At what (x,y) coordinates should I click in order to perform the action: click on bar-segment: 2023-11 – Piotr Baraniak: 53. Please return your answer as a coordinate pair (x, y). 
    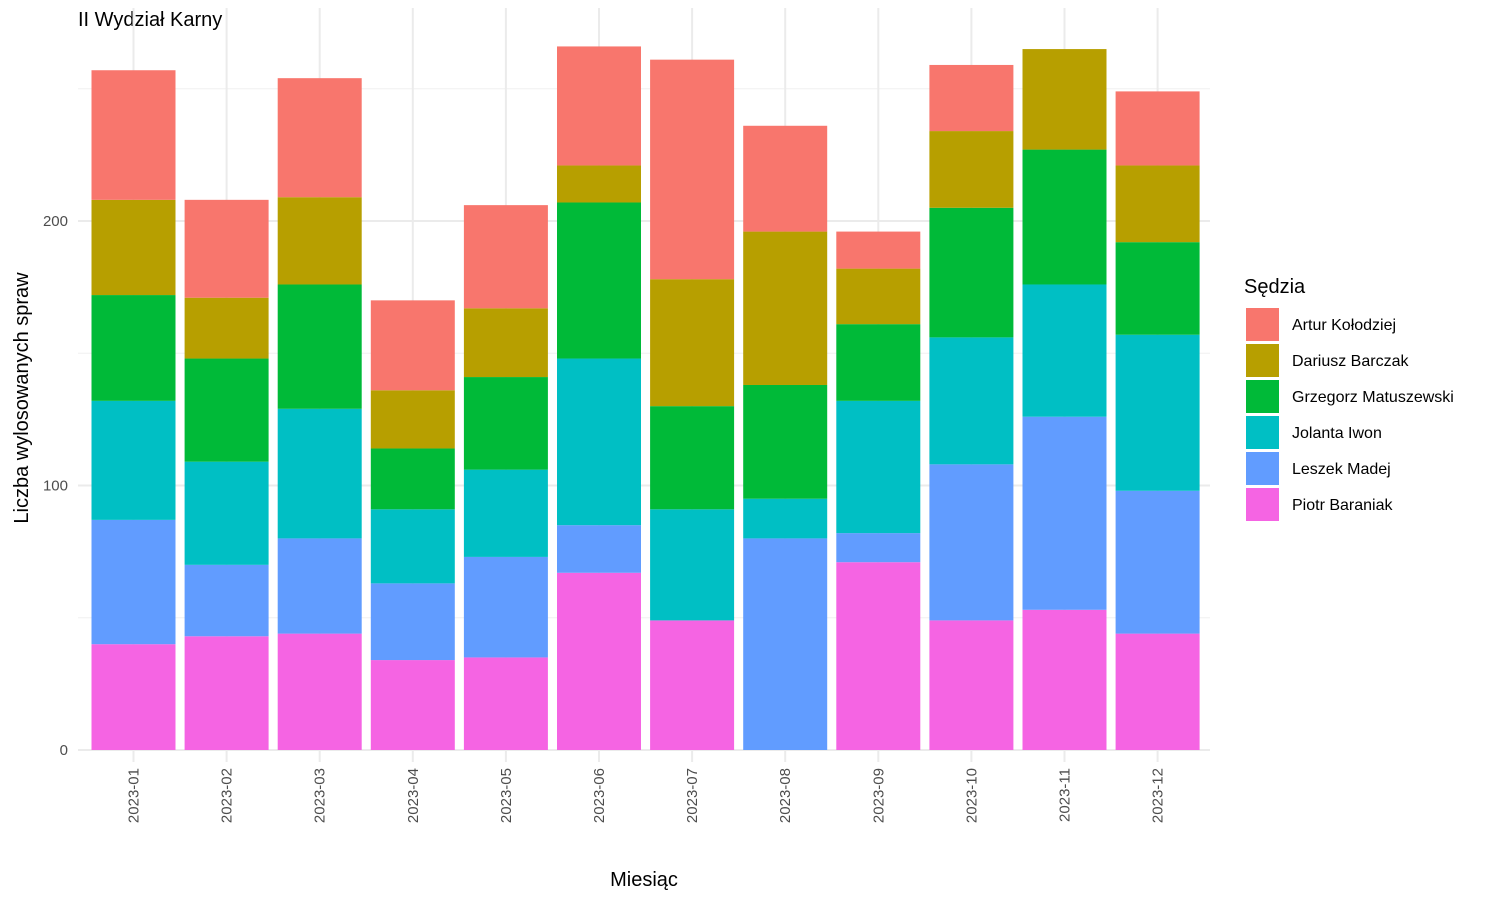
    Looking at the image, I should click on (1064, 679).